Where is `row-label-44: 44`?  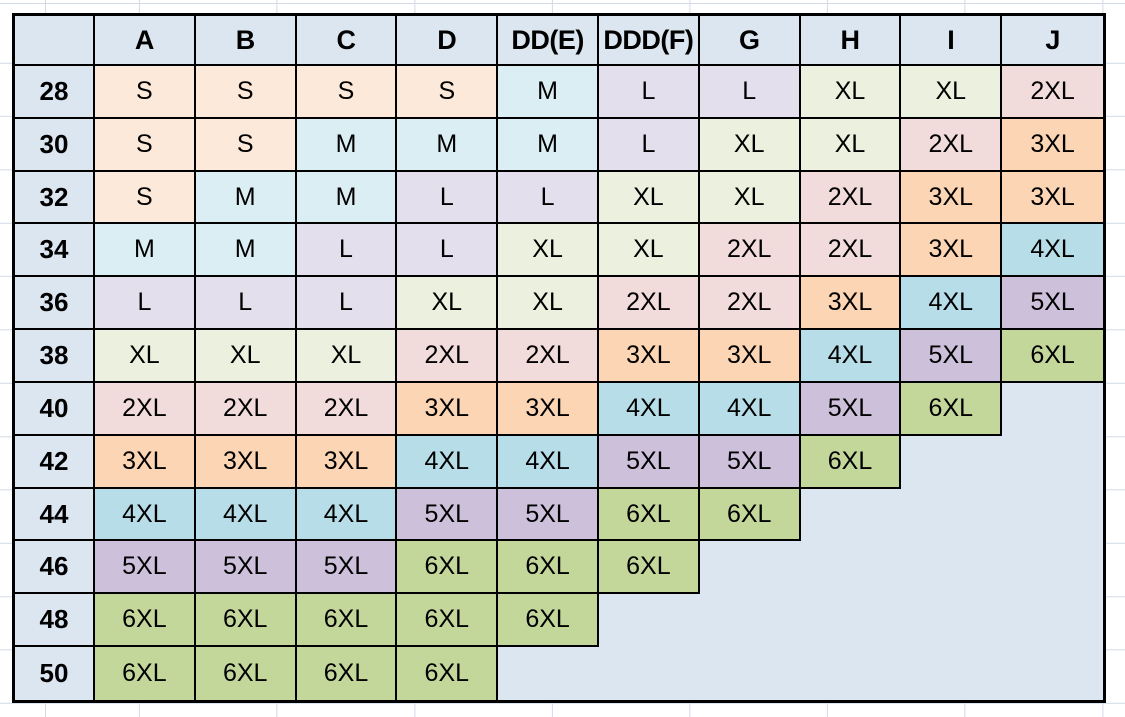 row-label-44: 44 is located at coordinates (55, 515).